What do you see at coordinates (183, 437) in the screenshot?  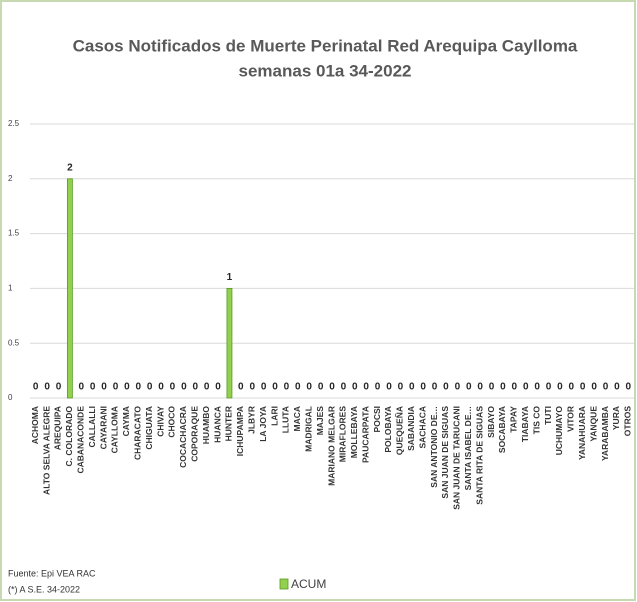 I see `x-tick-label: COCACHACRA` at bounding box center [183, 437].